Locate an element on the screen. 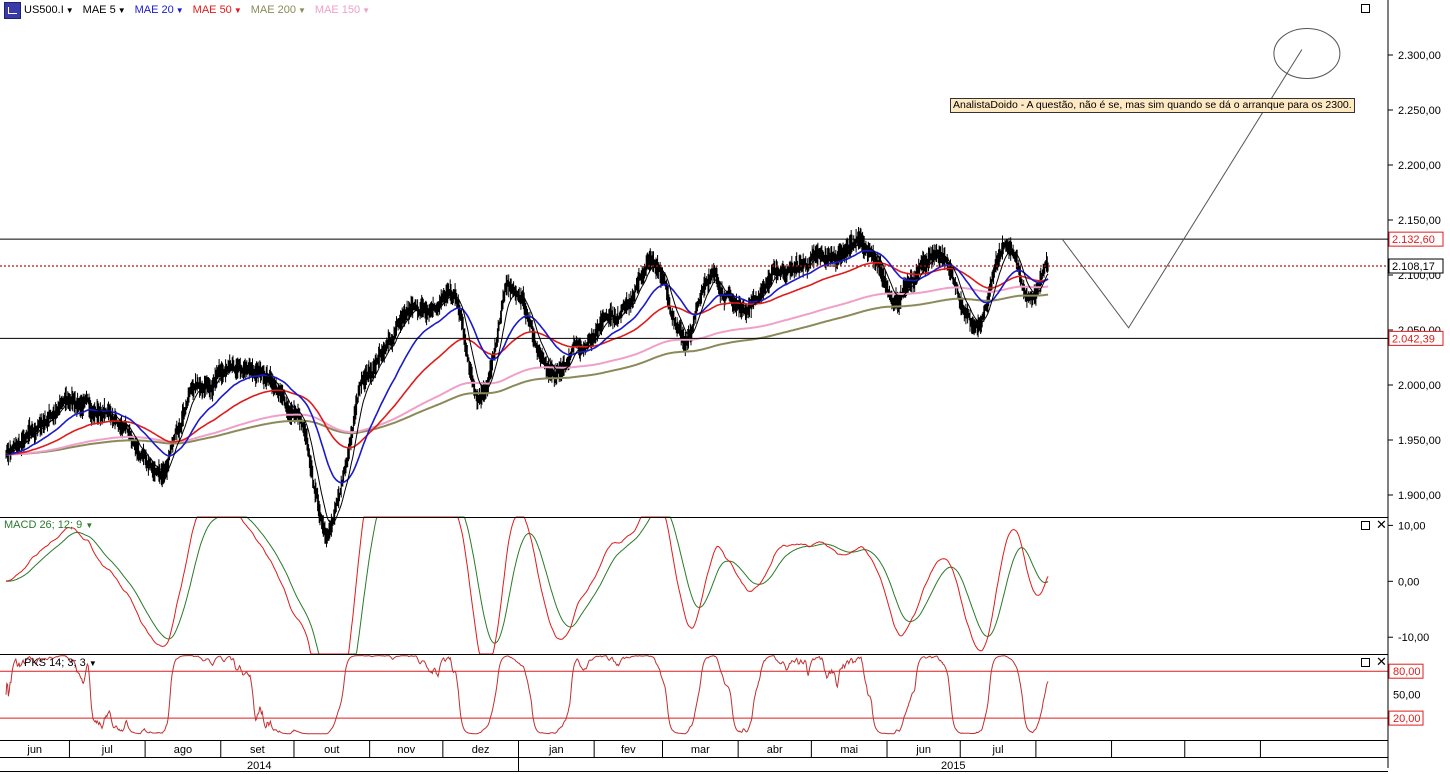  month-label: out is located at coordinates (331, 750).